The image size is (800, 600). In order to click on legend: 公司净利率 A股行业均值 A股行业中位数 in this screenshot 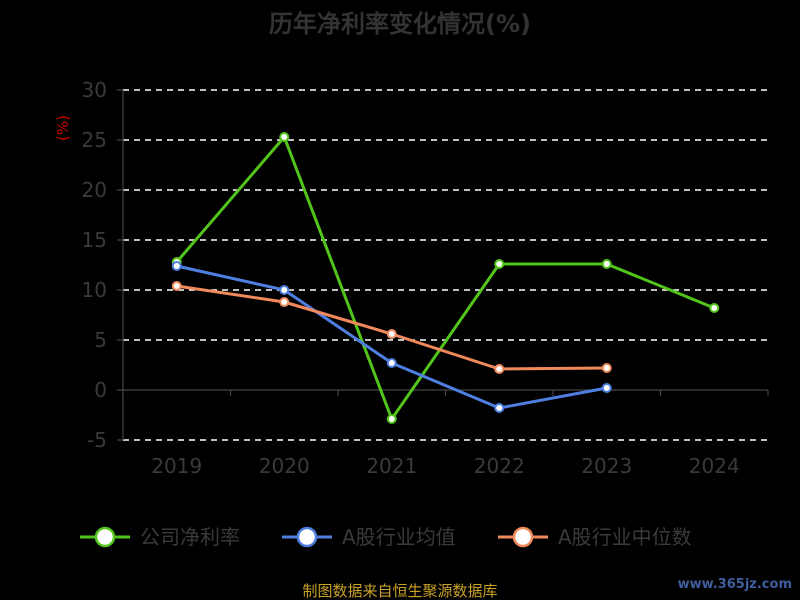, I will do `click(386, 537)`.